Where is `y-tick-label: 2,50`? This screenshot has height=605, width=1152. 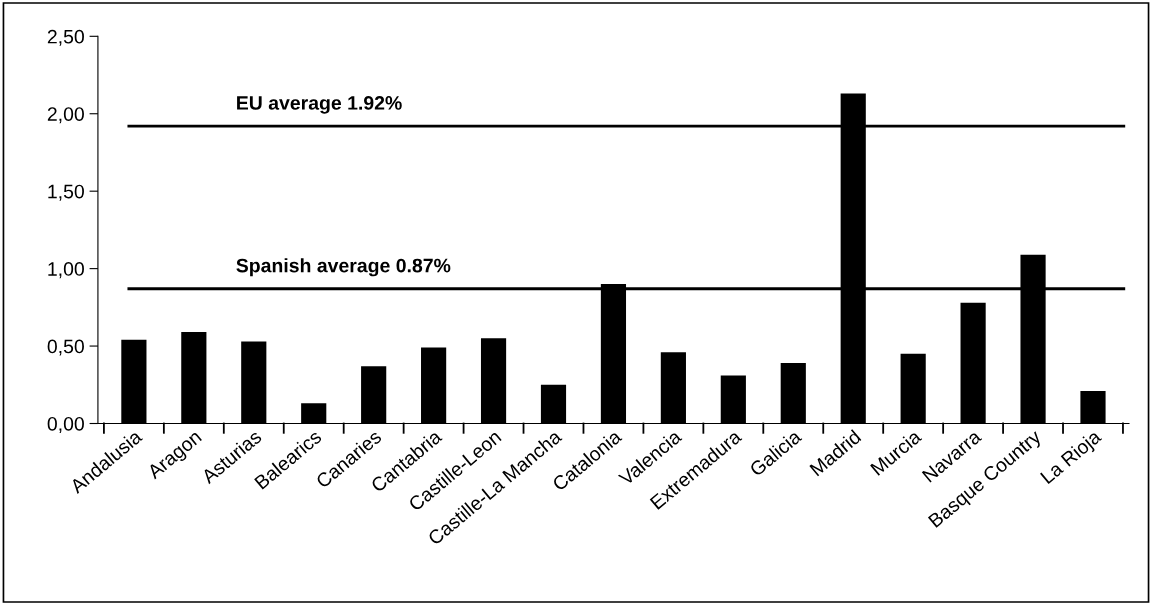 y-tick-label: 2,50 is located at coordinates (65, 37).